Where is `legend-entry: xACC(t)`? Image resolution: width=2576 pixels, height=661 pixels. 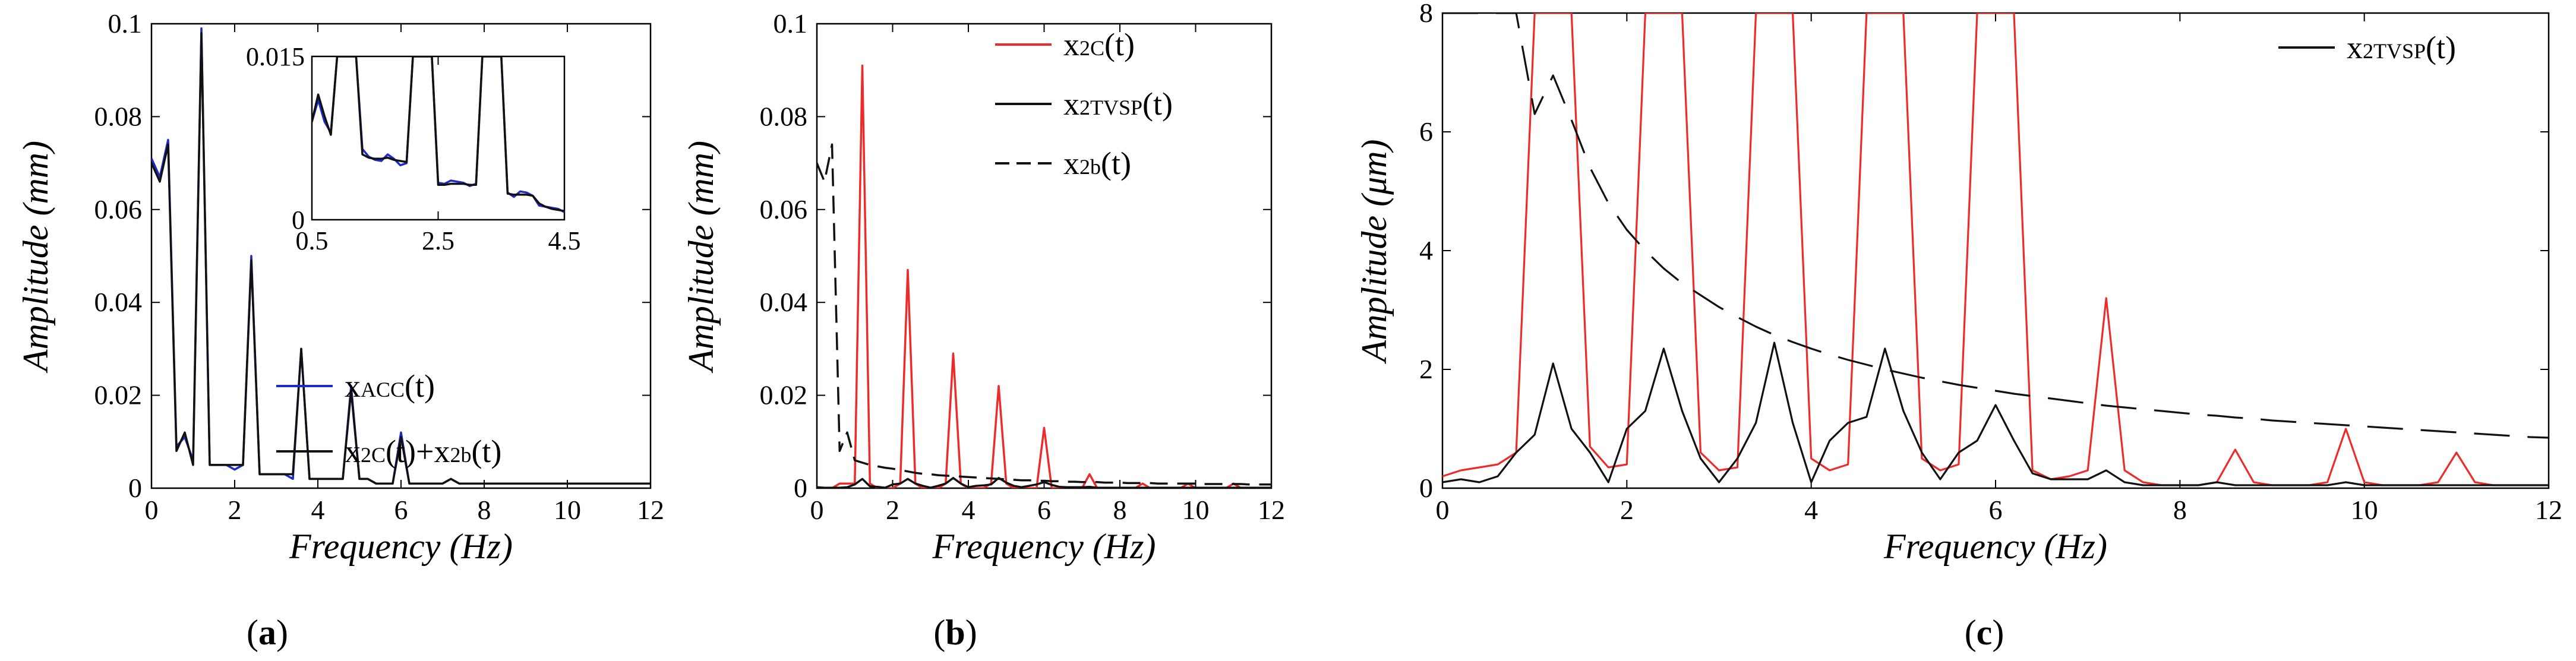 legend-entry: xACC(t) is located at coordinates (390, 386).